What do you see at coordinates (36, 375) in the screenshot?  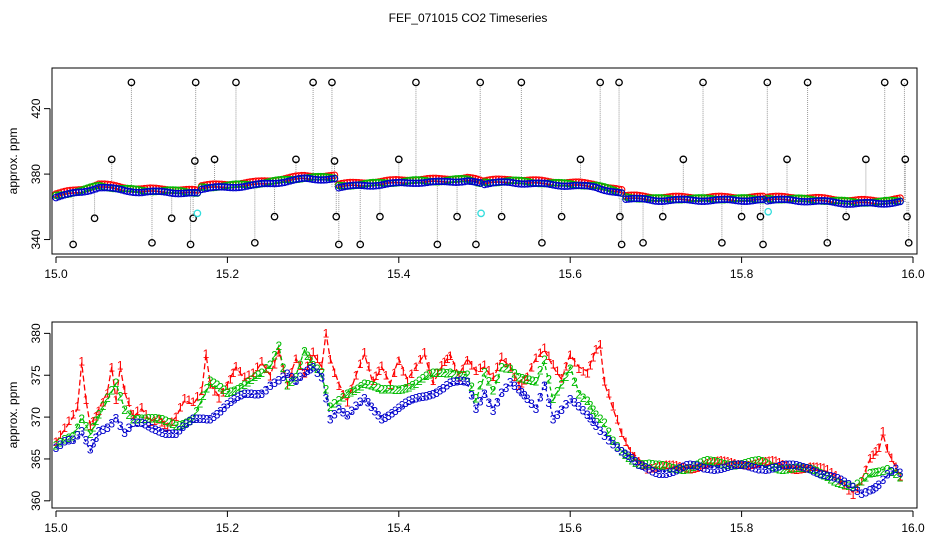 I see `bottom-y-tick-label: 375` at bounding box center [36, 375].